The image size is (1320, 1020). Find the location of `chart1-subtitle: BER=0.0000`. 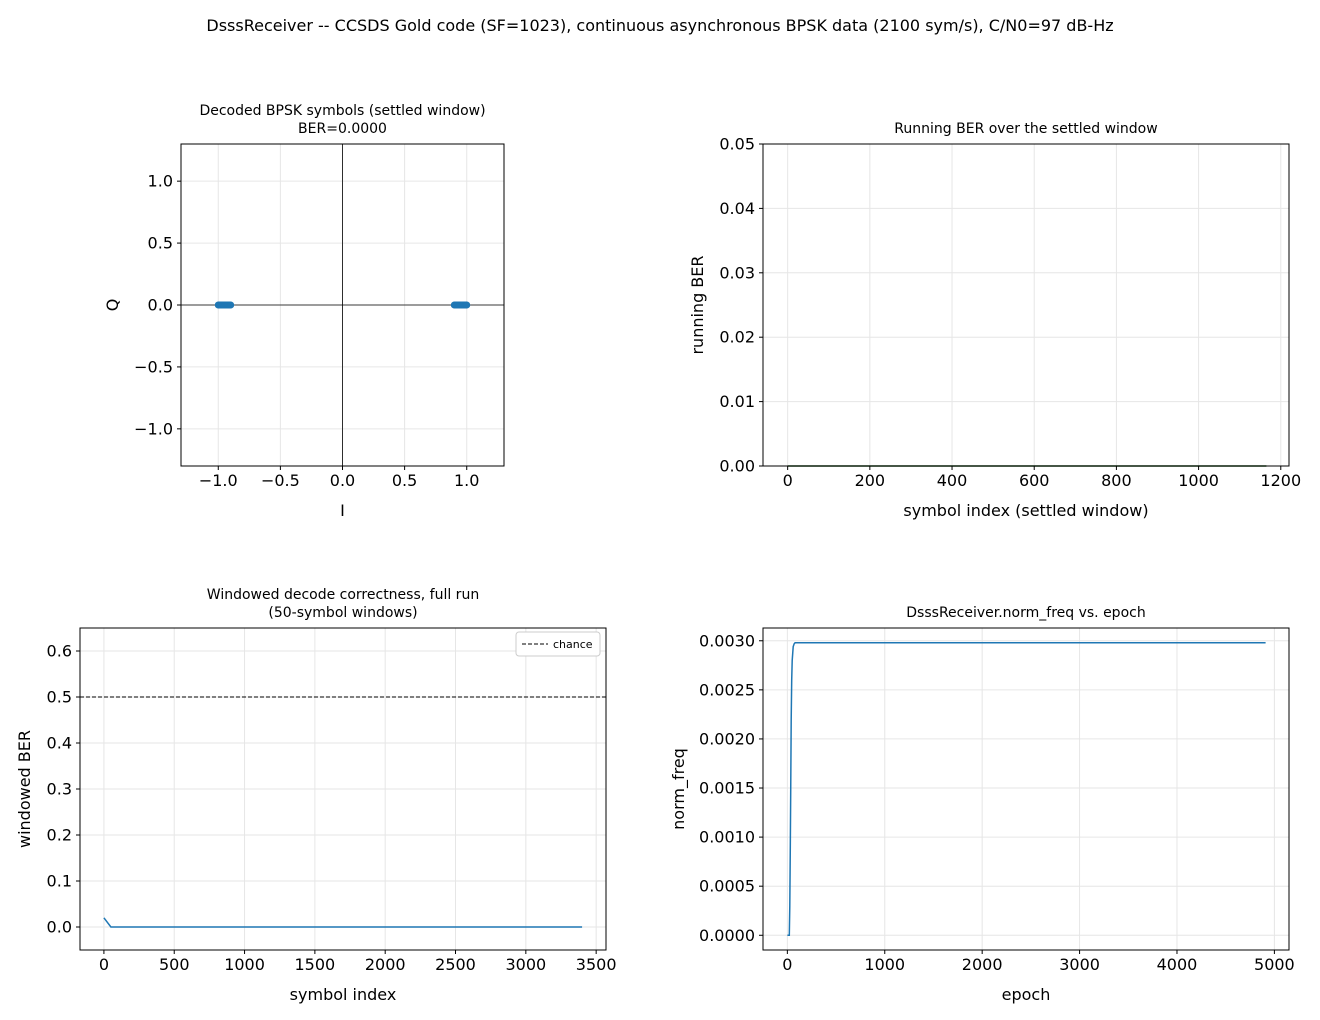

chart1-subtitle: BER=0.0000 is located at coordinates (342, 129).